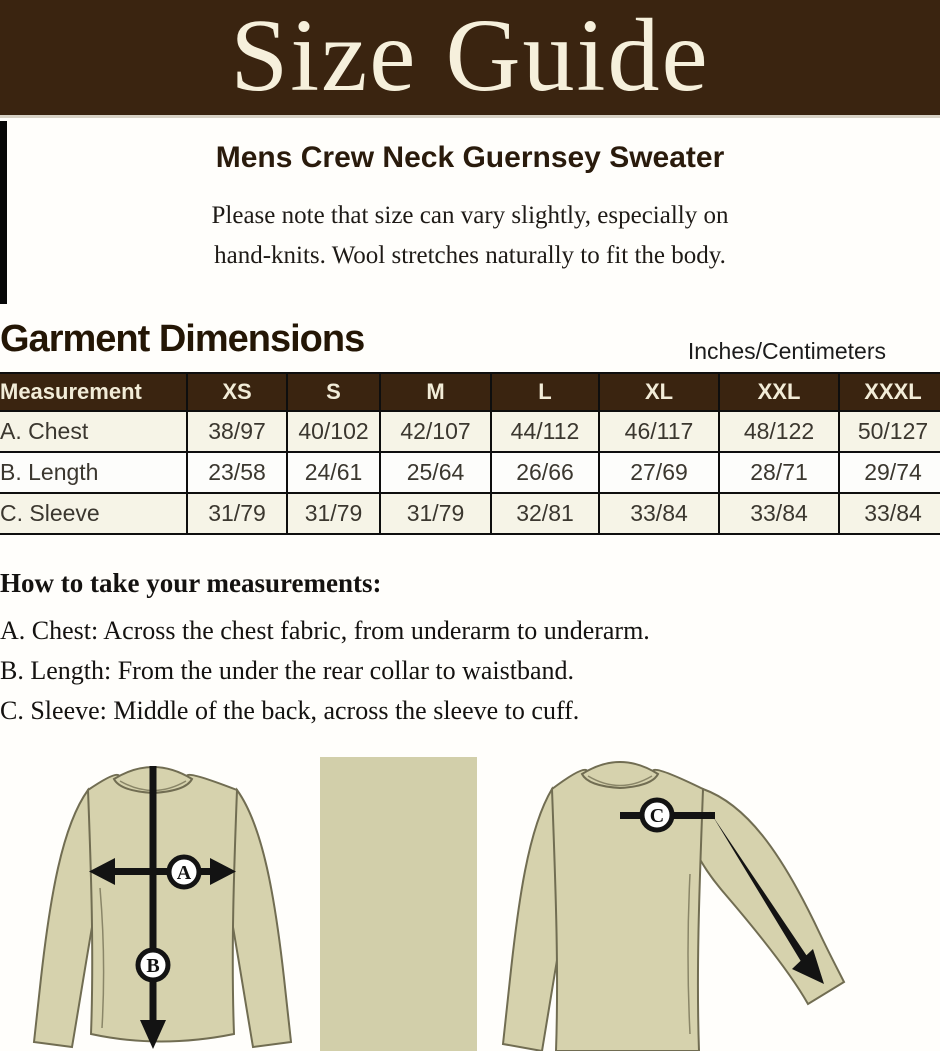  What do you see at coordinates (545, 513) in the screenshot?
I see `sleeve-l: 32/81` at bounding box center [545, 513].